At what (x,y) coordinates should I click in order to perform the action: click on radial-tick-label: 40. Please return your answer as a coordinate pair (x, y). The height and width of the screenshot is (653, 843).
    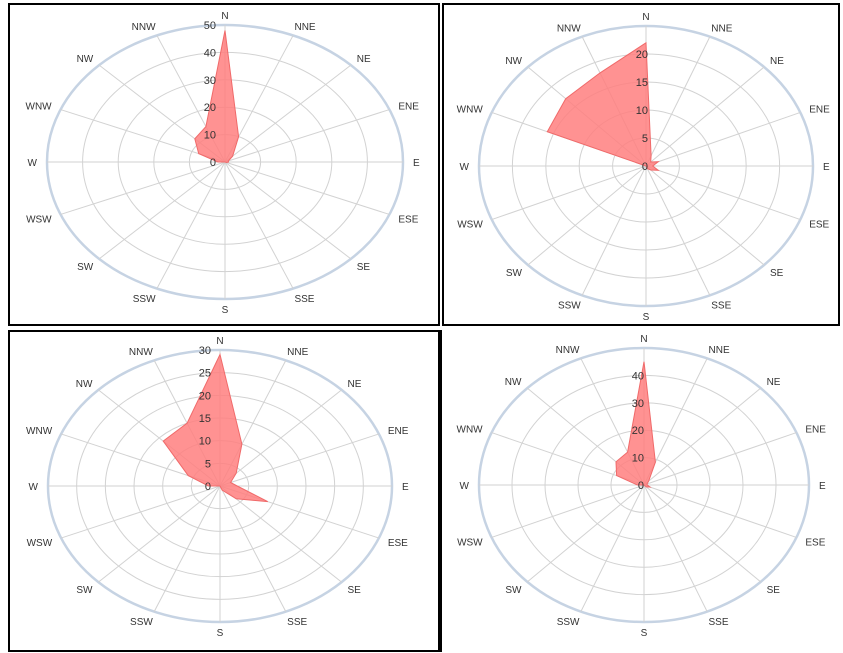
    Looking at the image, I should click on (210, 53).